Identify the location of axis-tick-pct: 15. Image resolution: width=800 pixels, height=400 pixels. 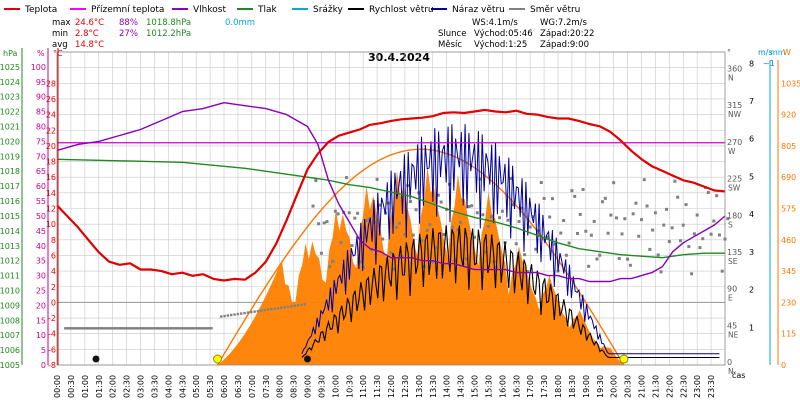
(41, 320).